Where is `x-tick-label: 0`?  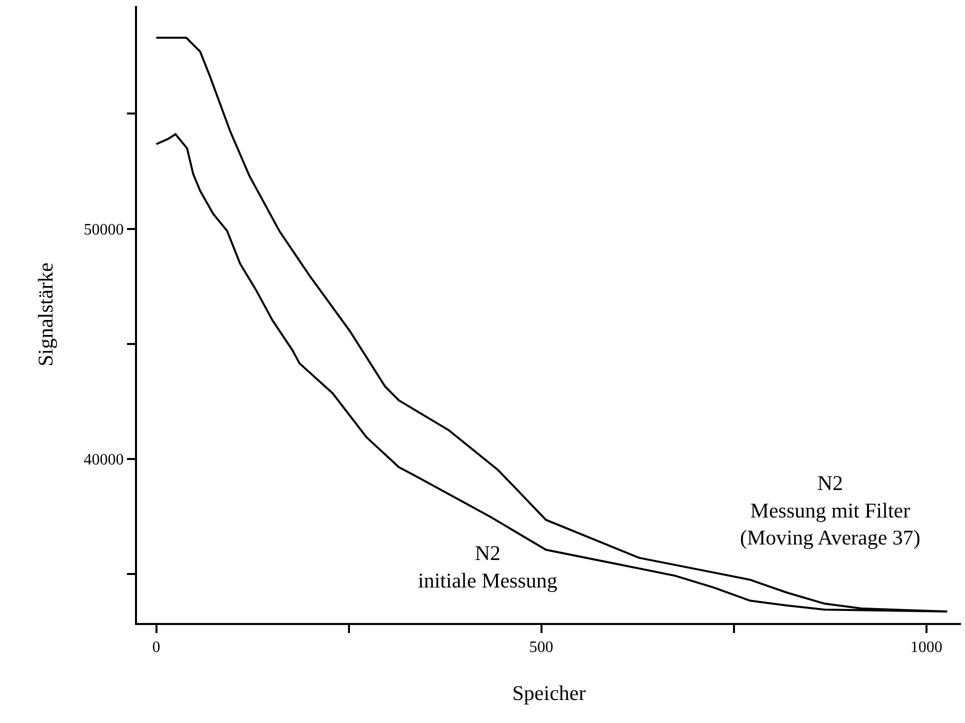 x-tick-label: 0 is located at coordinates (156, 647).